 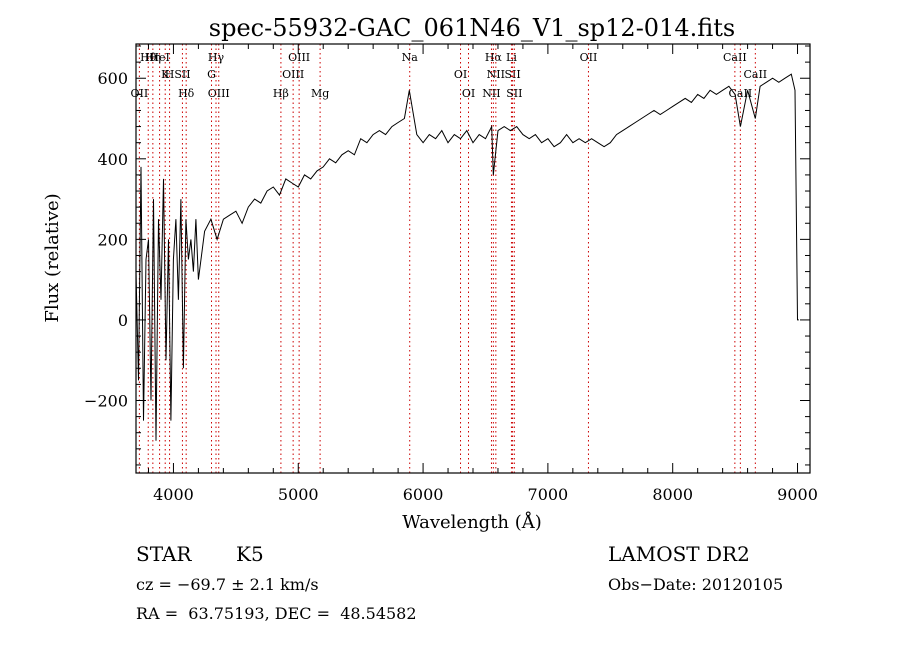 I want to click on line-marker-label: H, so click(x=170, y=74).